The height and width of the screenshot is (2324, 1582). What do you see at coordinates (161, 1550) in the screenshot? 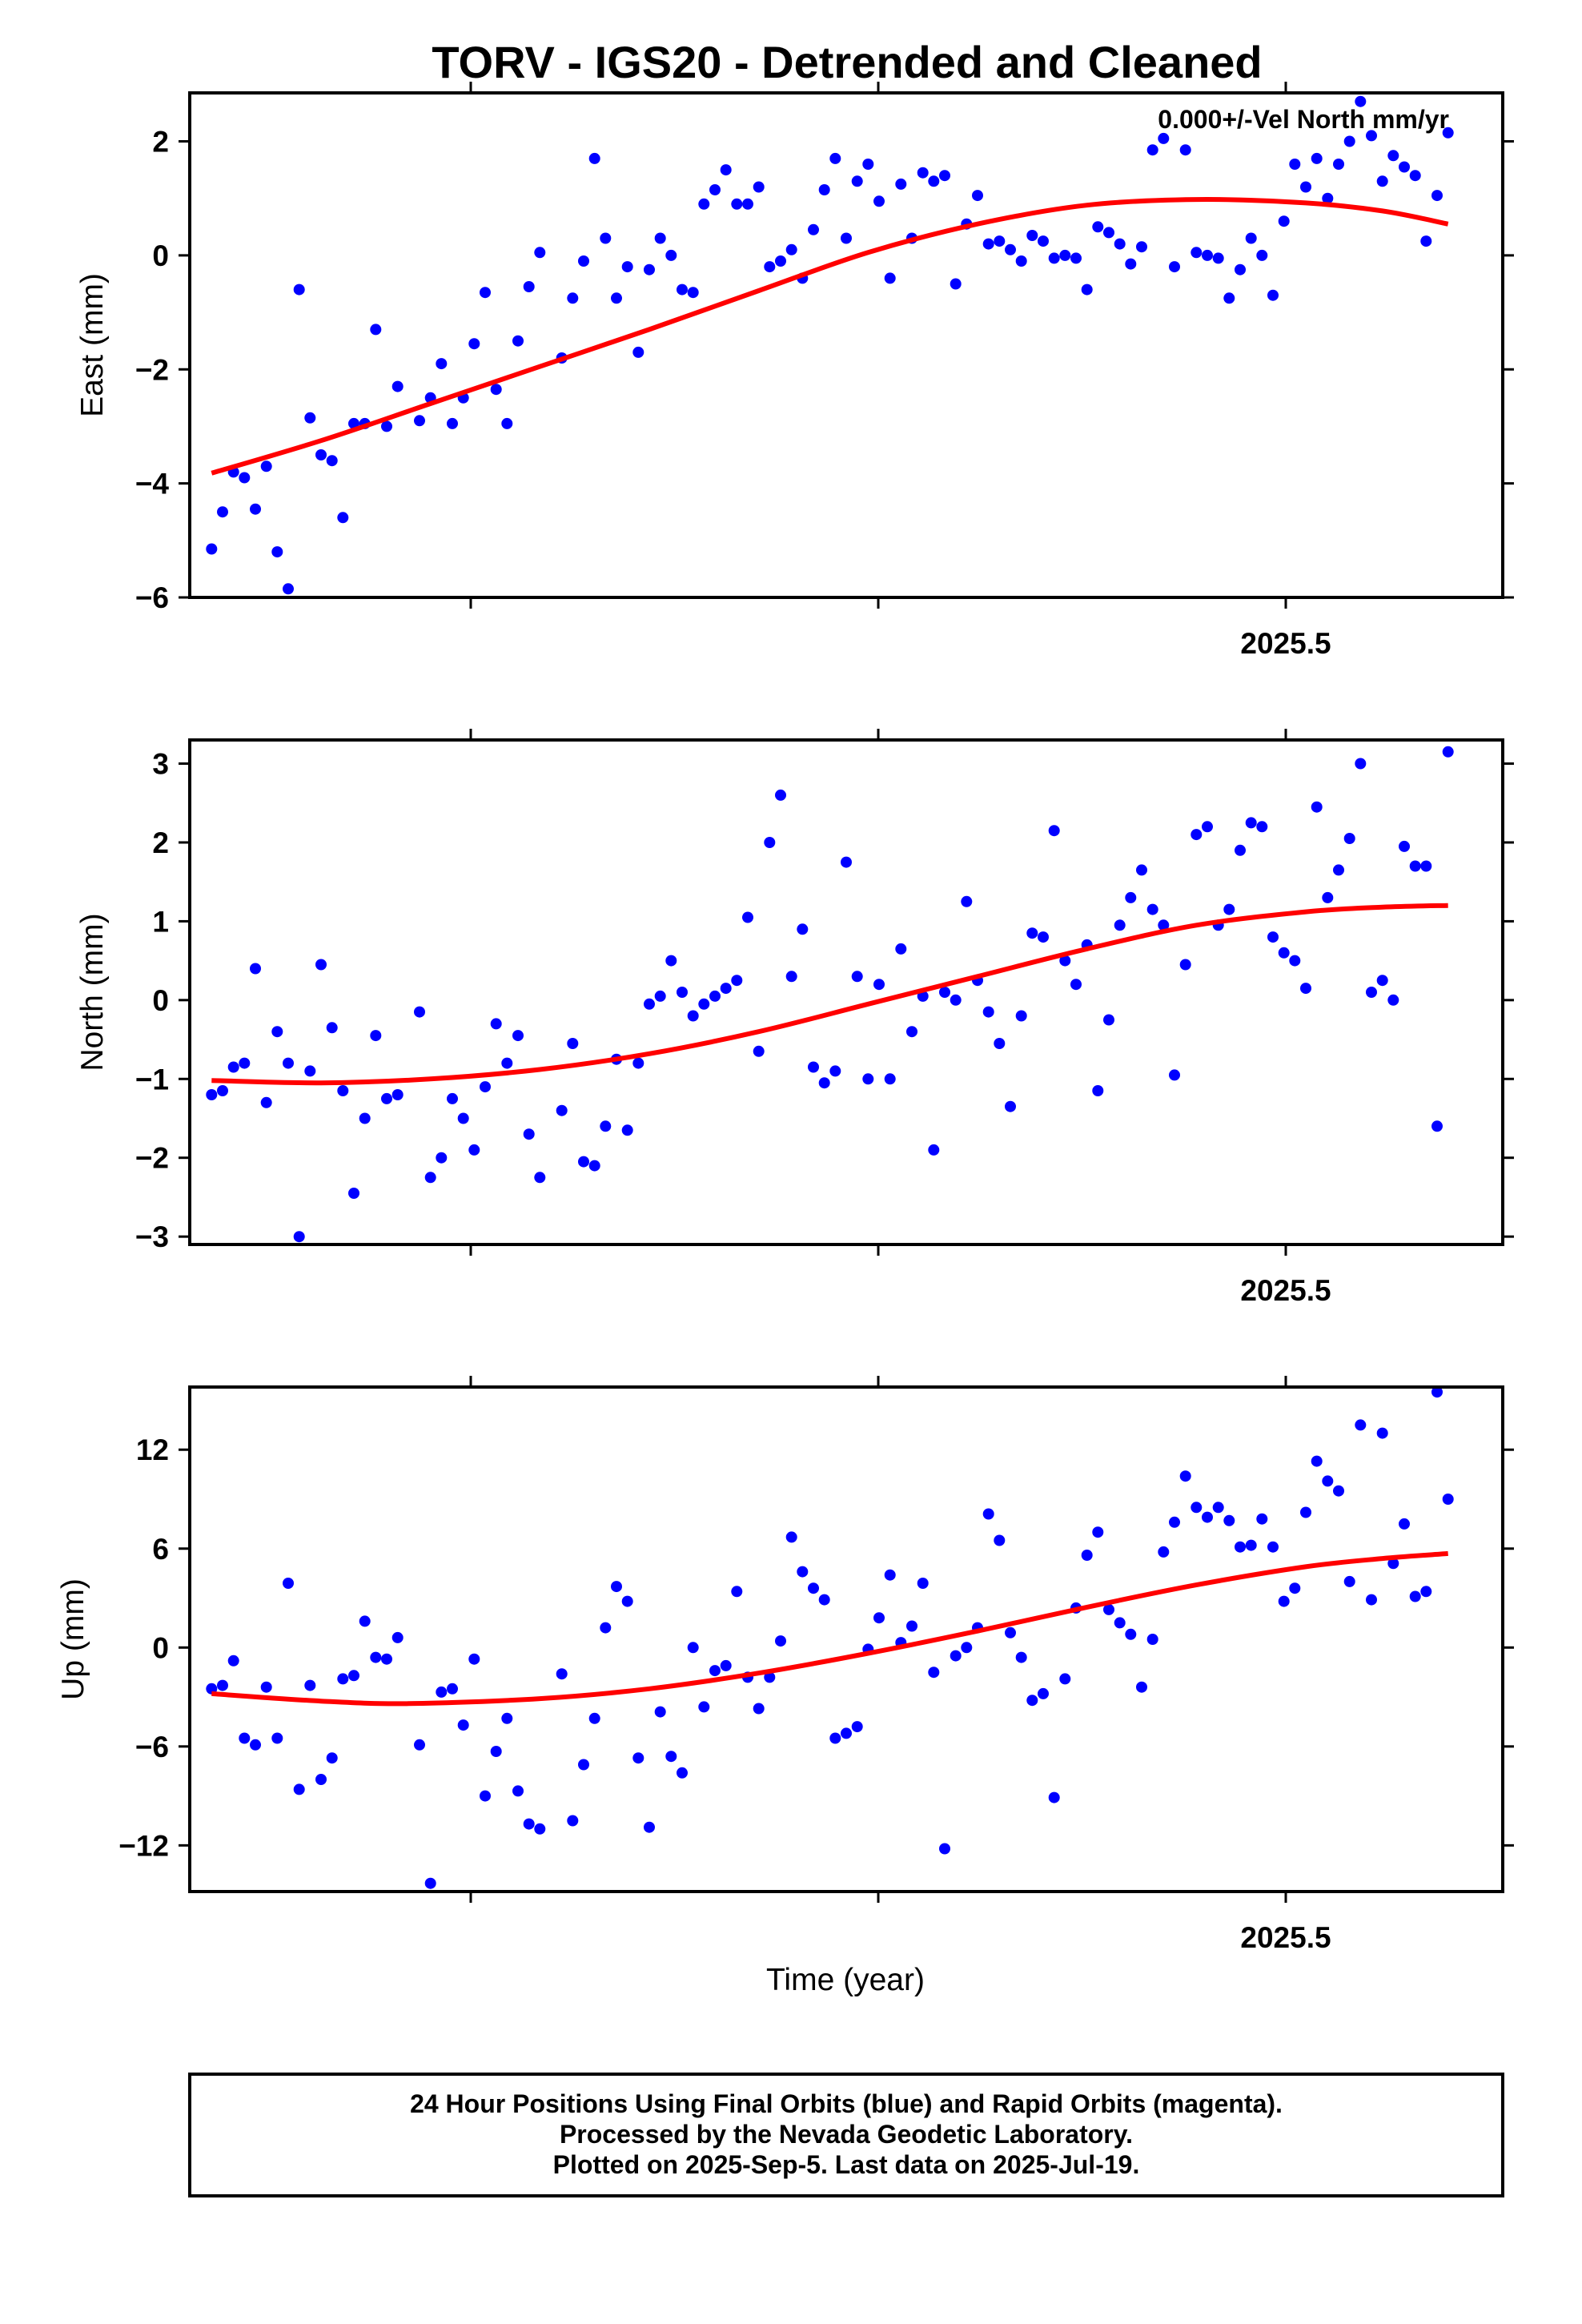
I see `up-ytick-label: 6` at bounding box center [161, 1550].